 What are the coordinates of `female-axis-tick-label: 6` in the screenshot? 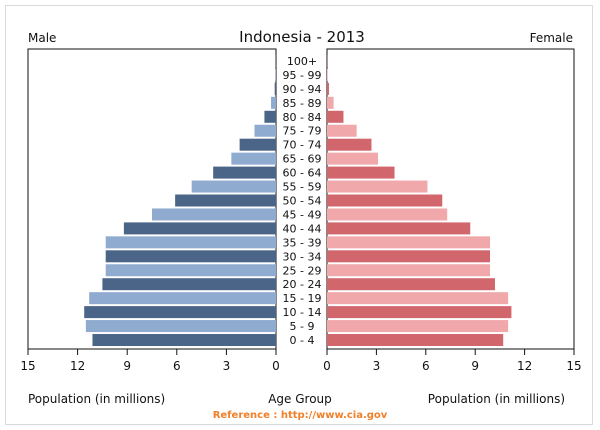 It's located at (426, 366).